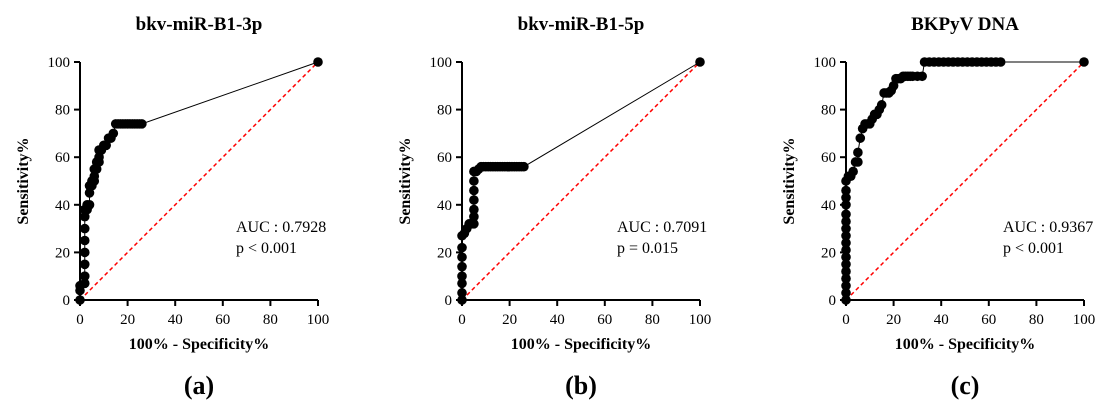 This screenshot has width=1115, height=405. Describe the element at coordinates (199, 385) in the screenshot. I see `panel-label: (a)` at that location.